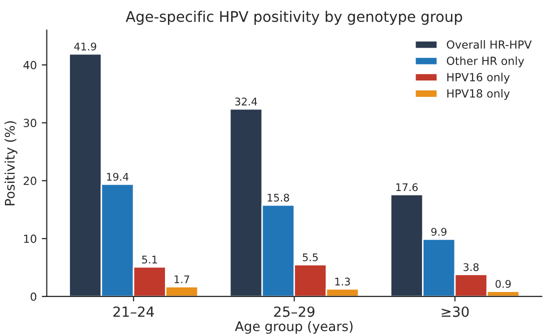 This screenshot has height=335, width=550. Describe the element at coordinates (30, 238) in the screenshot. I see `y-tick-label: 10` at that location.